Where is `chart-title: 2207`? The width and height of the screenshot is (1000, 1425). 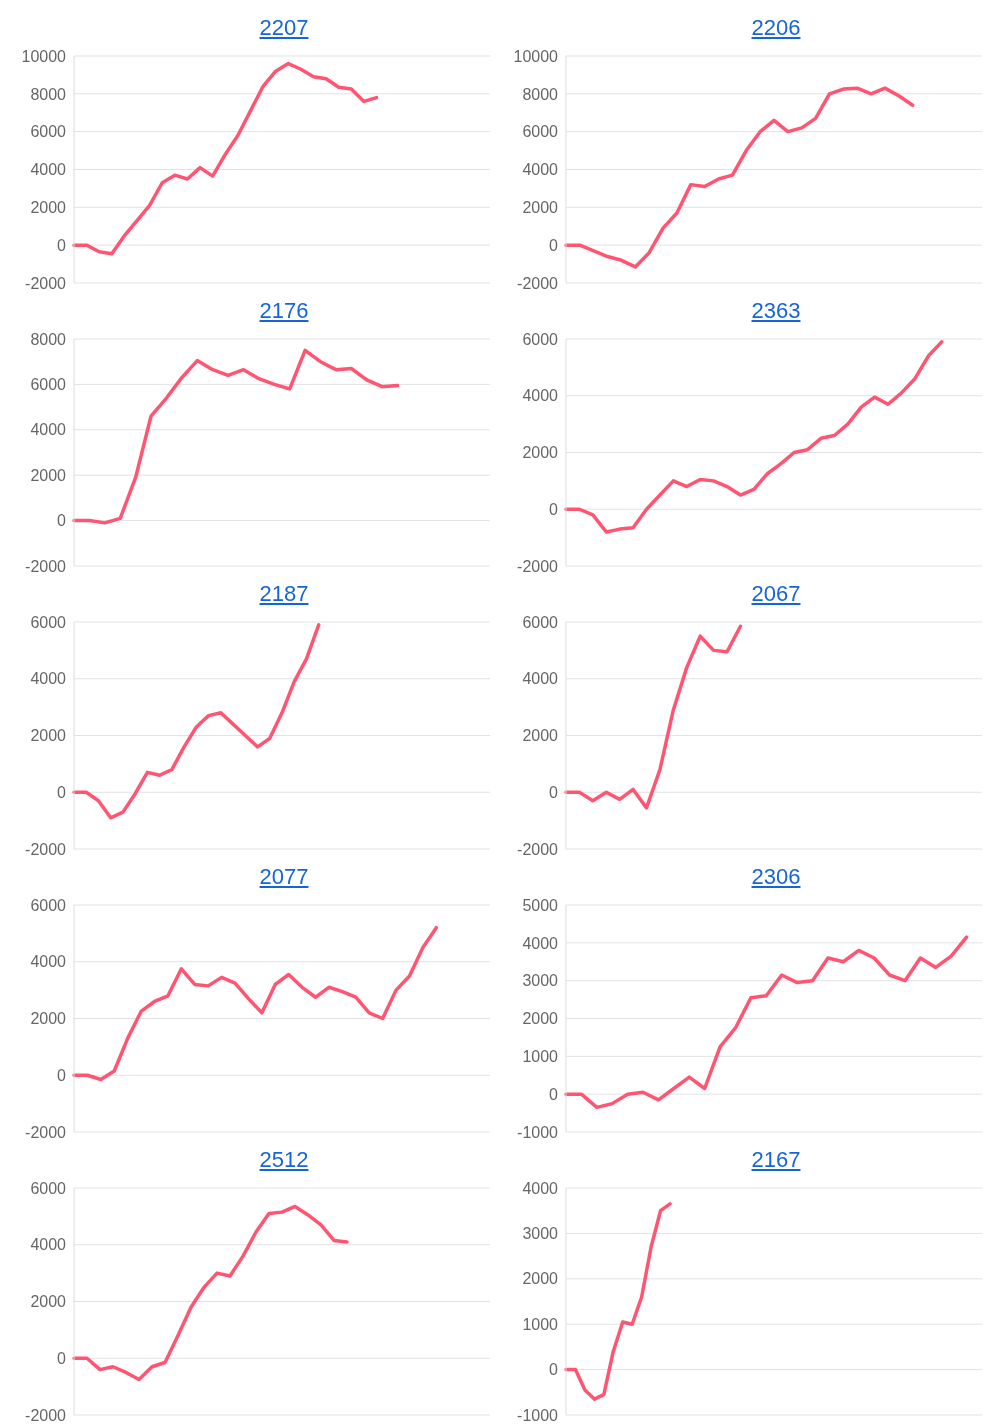 chart-title: 2207 is located at coordinates (284, 28).